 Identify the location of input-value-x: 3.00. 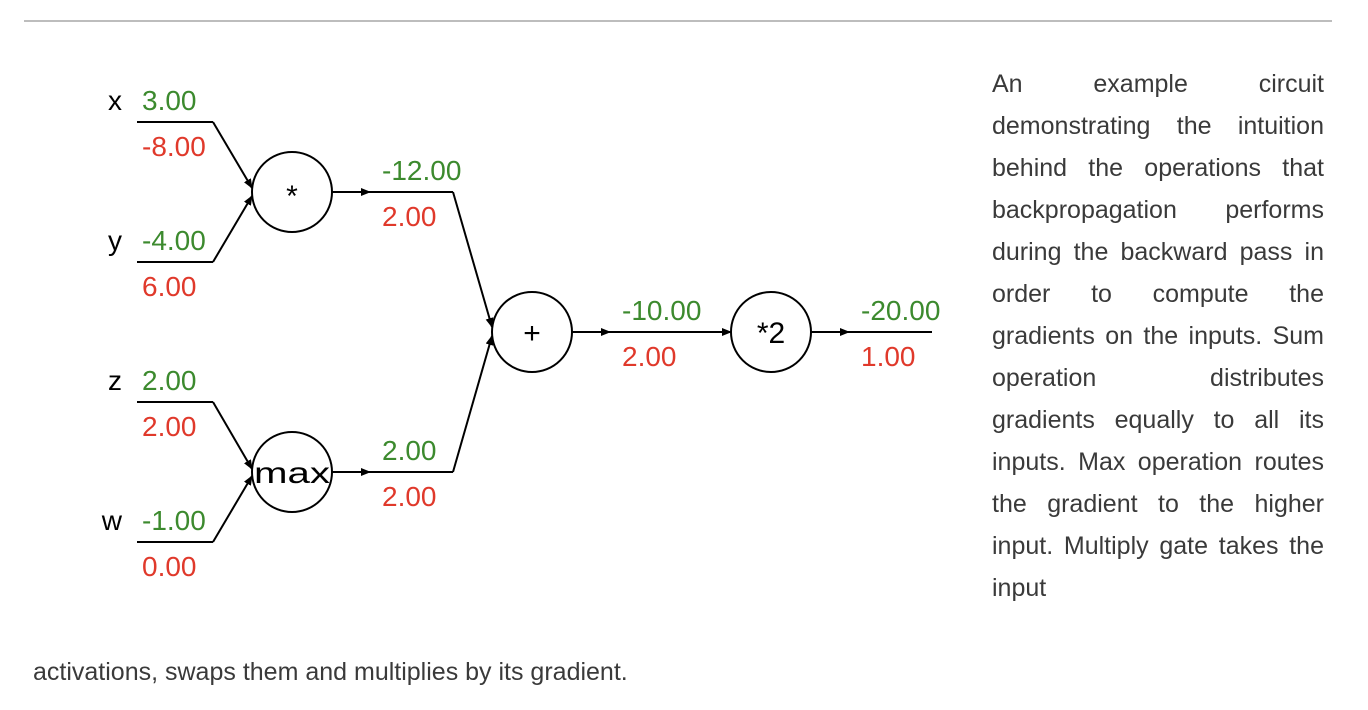
(169, 100).